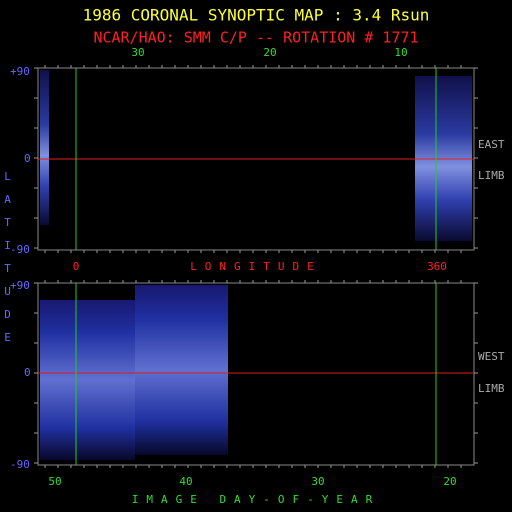  I want to click on subtitle: NCAR/HAO: SMM C/P -- ROTATION # 1771, so click(255, 38).